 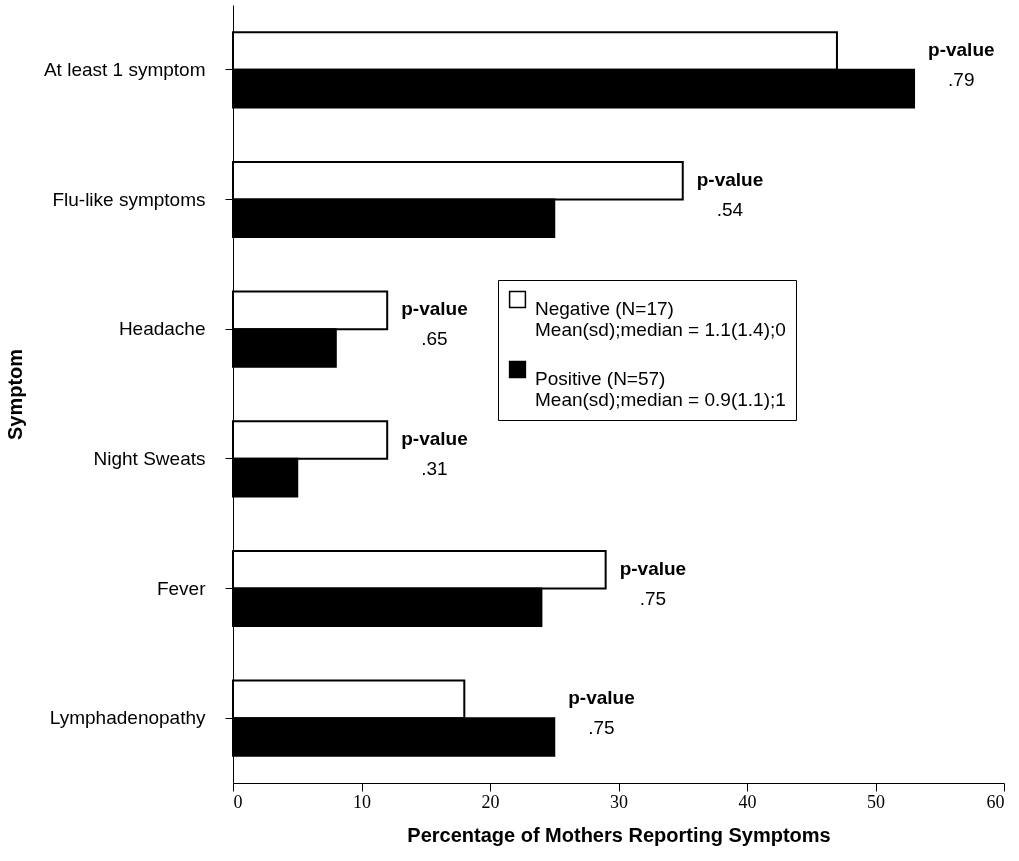 What do you see at coordinates (660, 388) in the screenshot?
I see `legend-label: Positive (N=57) Mean(sd);median = 0.9(1.1);1` at bounding box center [660, 388].